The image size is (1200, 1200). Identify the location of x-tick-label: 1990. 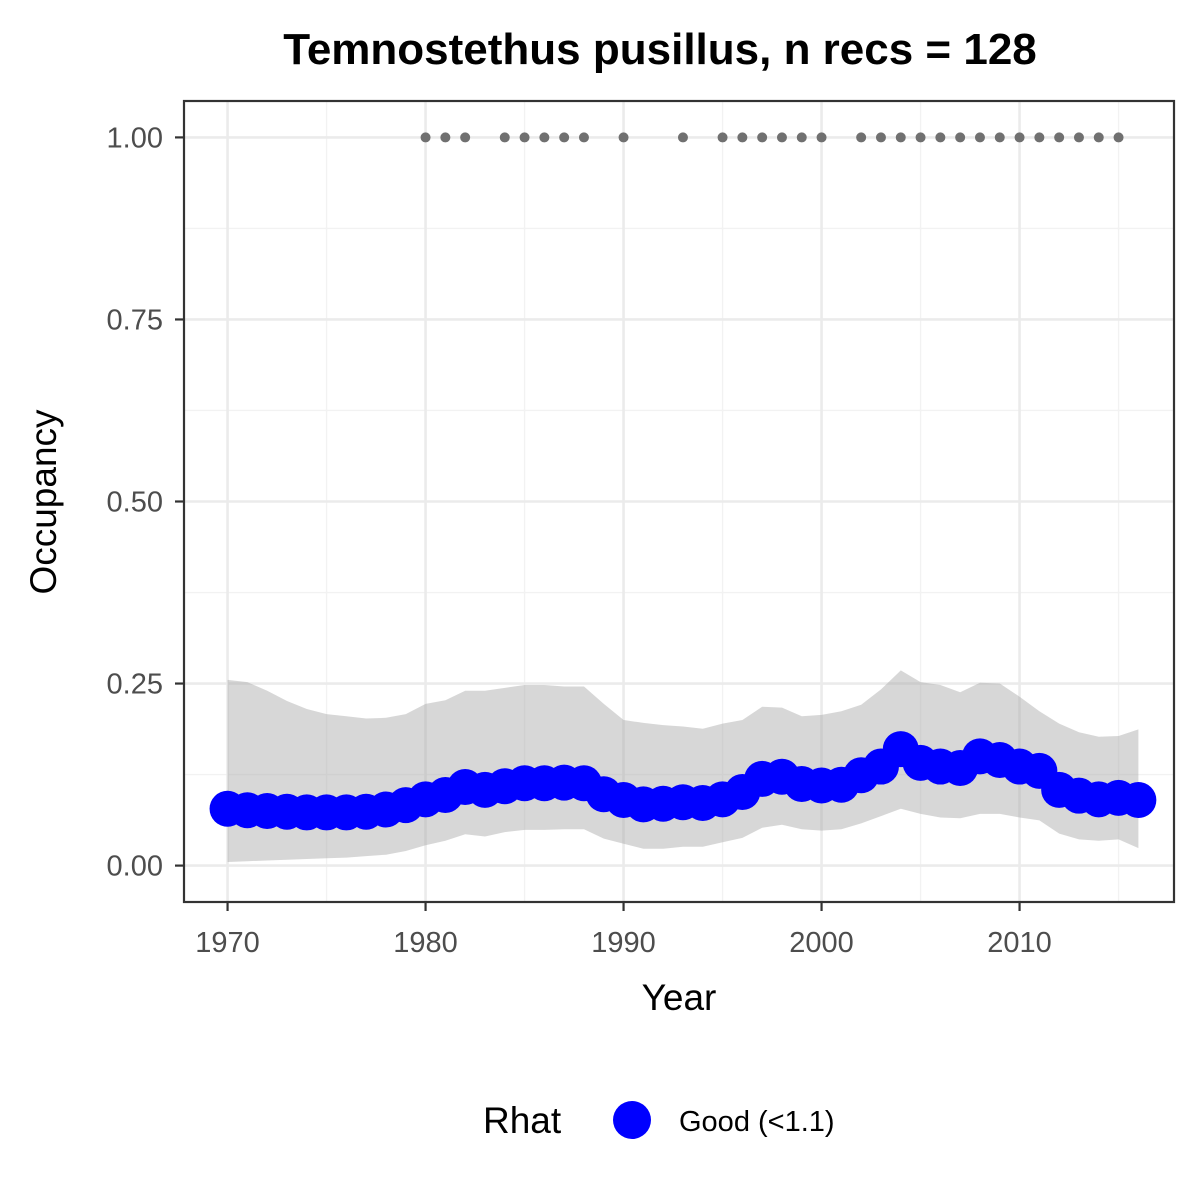
(623, 943).